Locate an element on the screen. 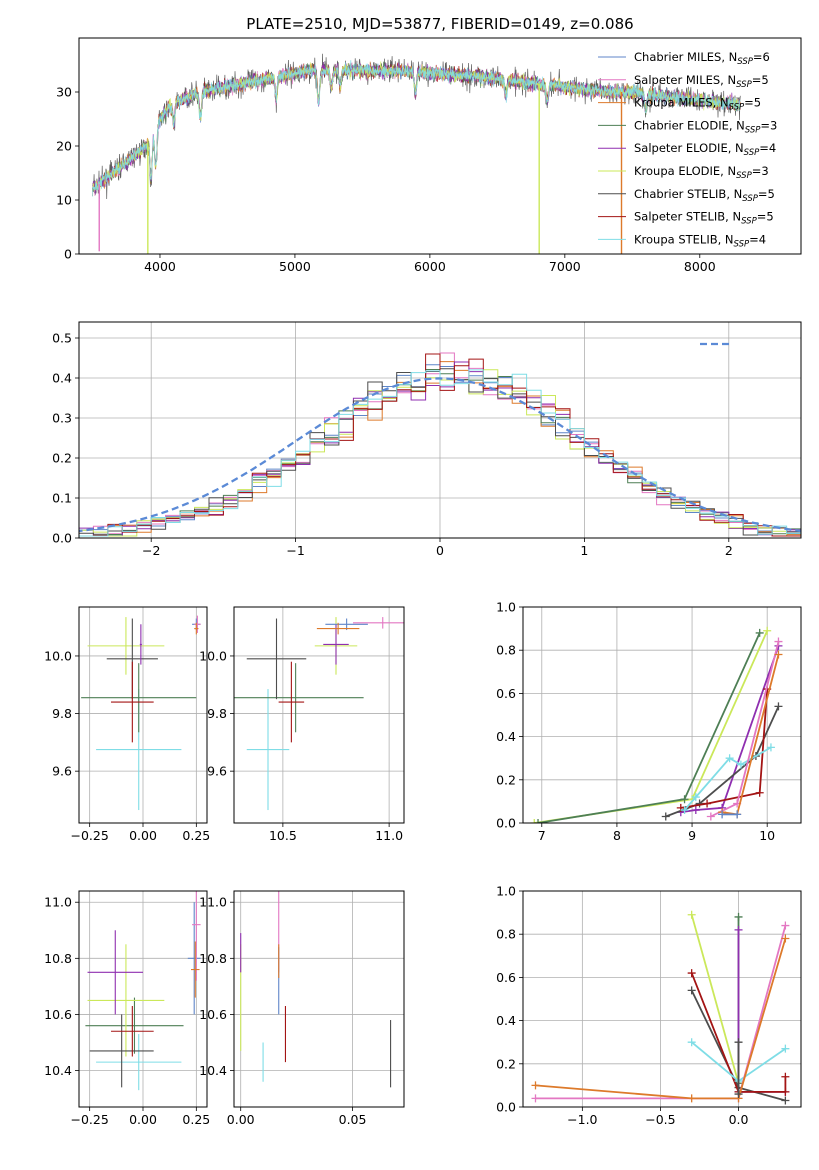 The height and width of the screenshot is (1170, 819). x-tick-label: 7 is located at coordinates (542, 835).